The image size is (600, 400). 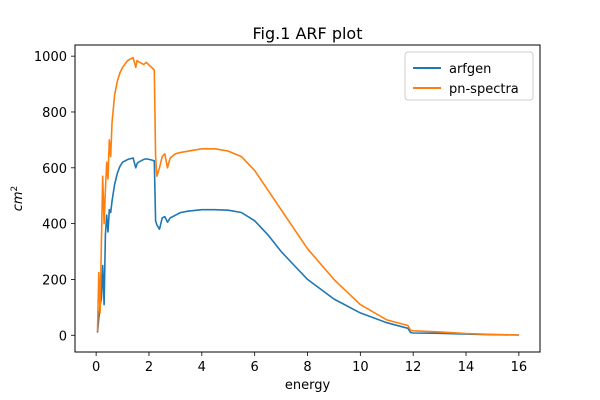 What do you see at coordinates (307, 33) in the screenshot?
I see `chart-title: Fig.1 ARF plot` at bounding box center [307, 33].